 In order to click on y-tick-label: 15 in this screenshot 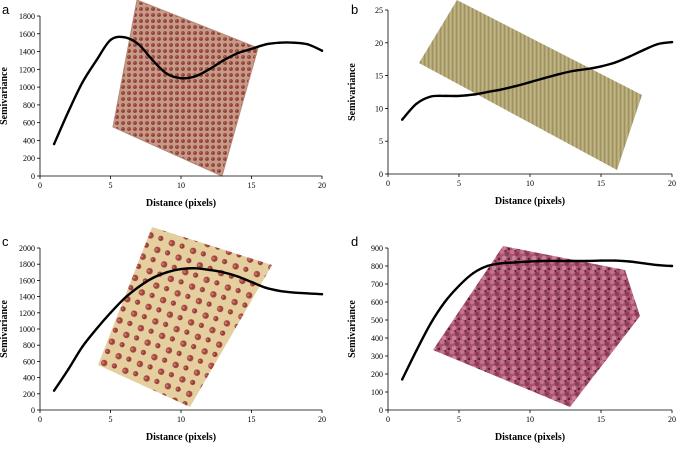, I will do `click(379, 76)`.